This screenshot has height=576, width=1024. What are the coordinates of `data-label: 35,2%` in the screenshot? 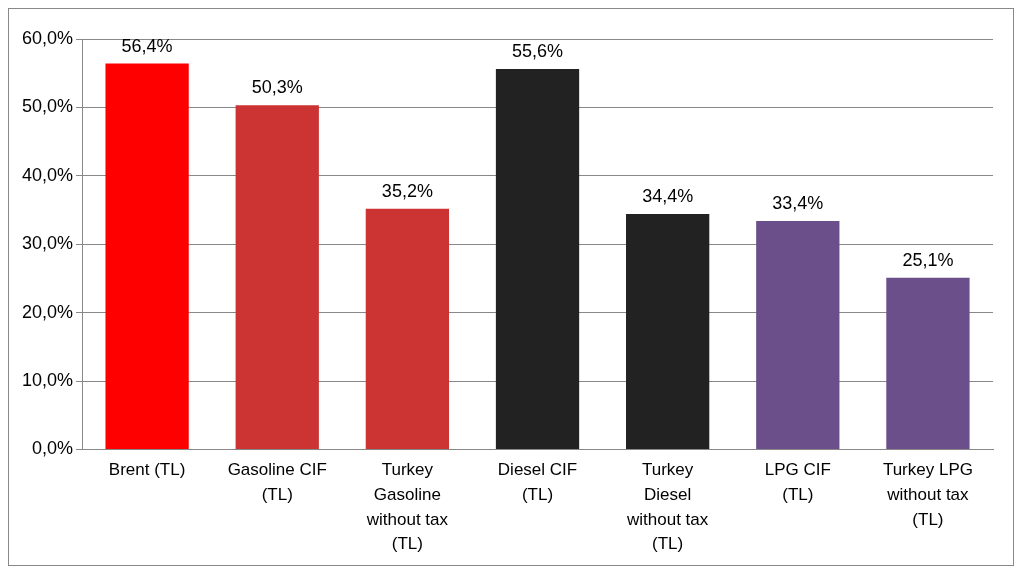 It's located at (407, 190).